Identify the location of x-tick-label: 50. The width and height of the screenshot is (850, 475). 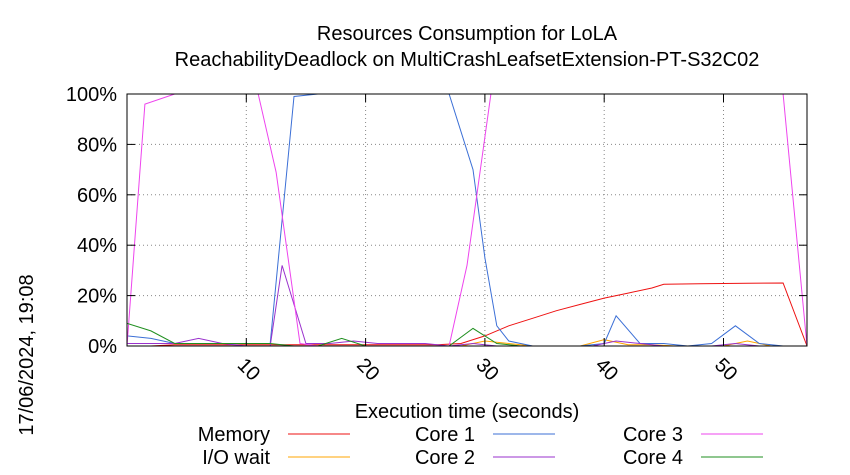
(725, 369).